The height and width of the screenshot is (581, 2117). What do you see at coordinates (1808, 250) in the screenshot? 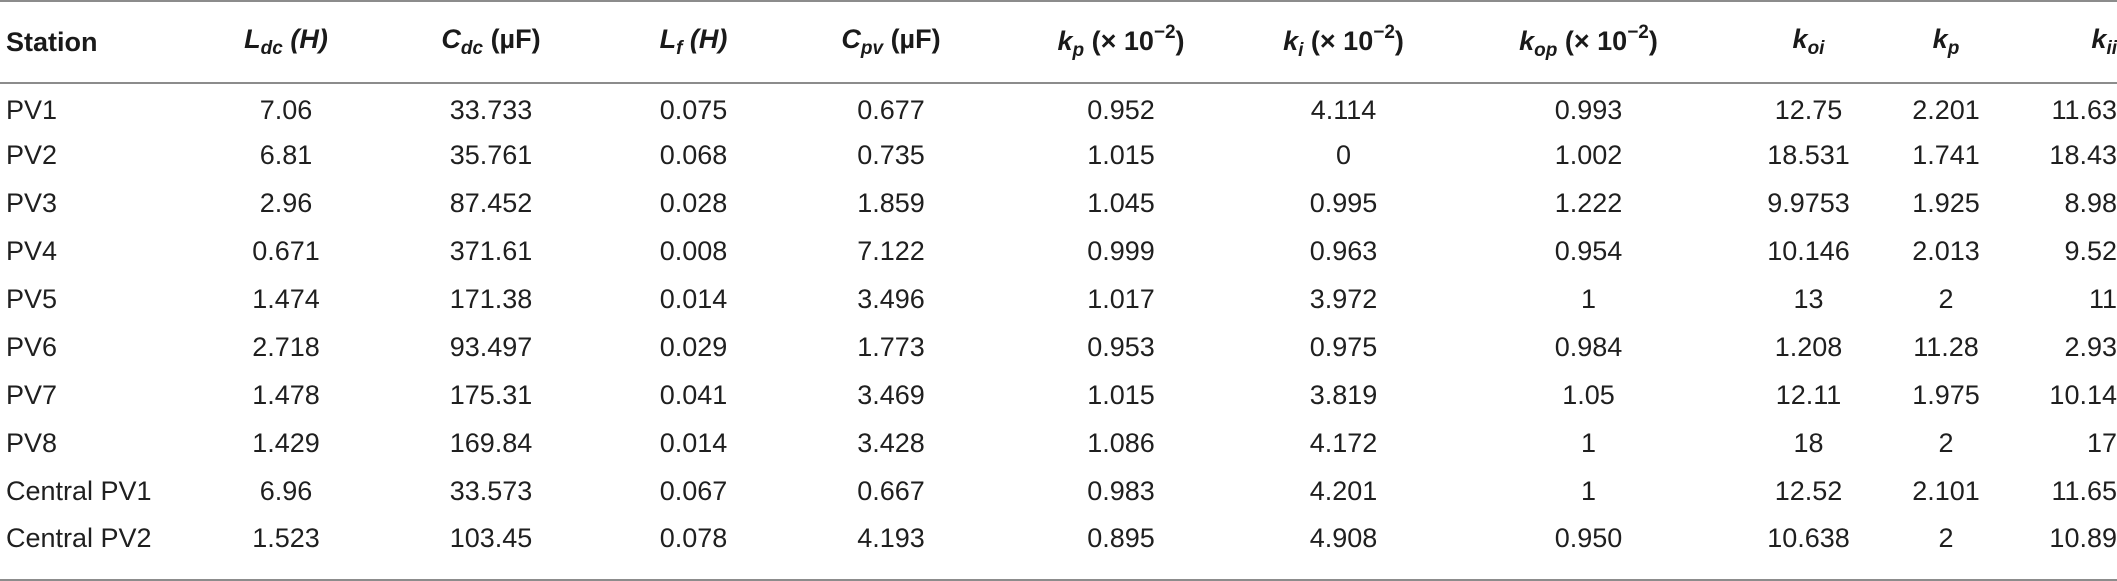
I see `cell-koi: 10.146` at bounding box center [1808, 250].